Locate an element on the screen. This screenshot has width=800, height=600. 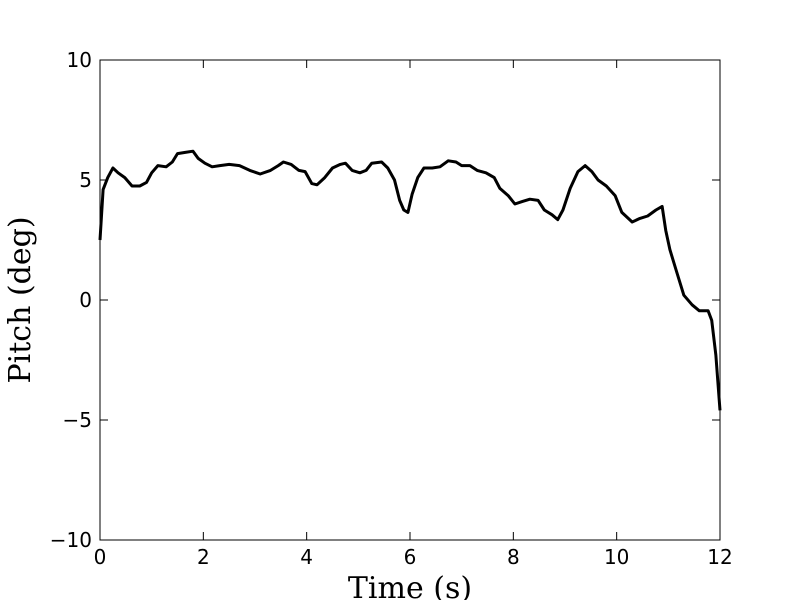
y-tick-label: 5 is located at coordinates (85, 180).